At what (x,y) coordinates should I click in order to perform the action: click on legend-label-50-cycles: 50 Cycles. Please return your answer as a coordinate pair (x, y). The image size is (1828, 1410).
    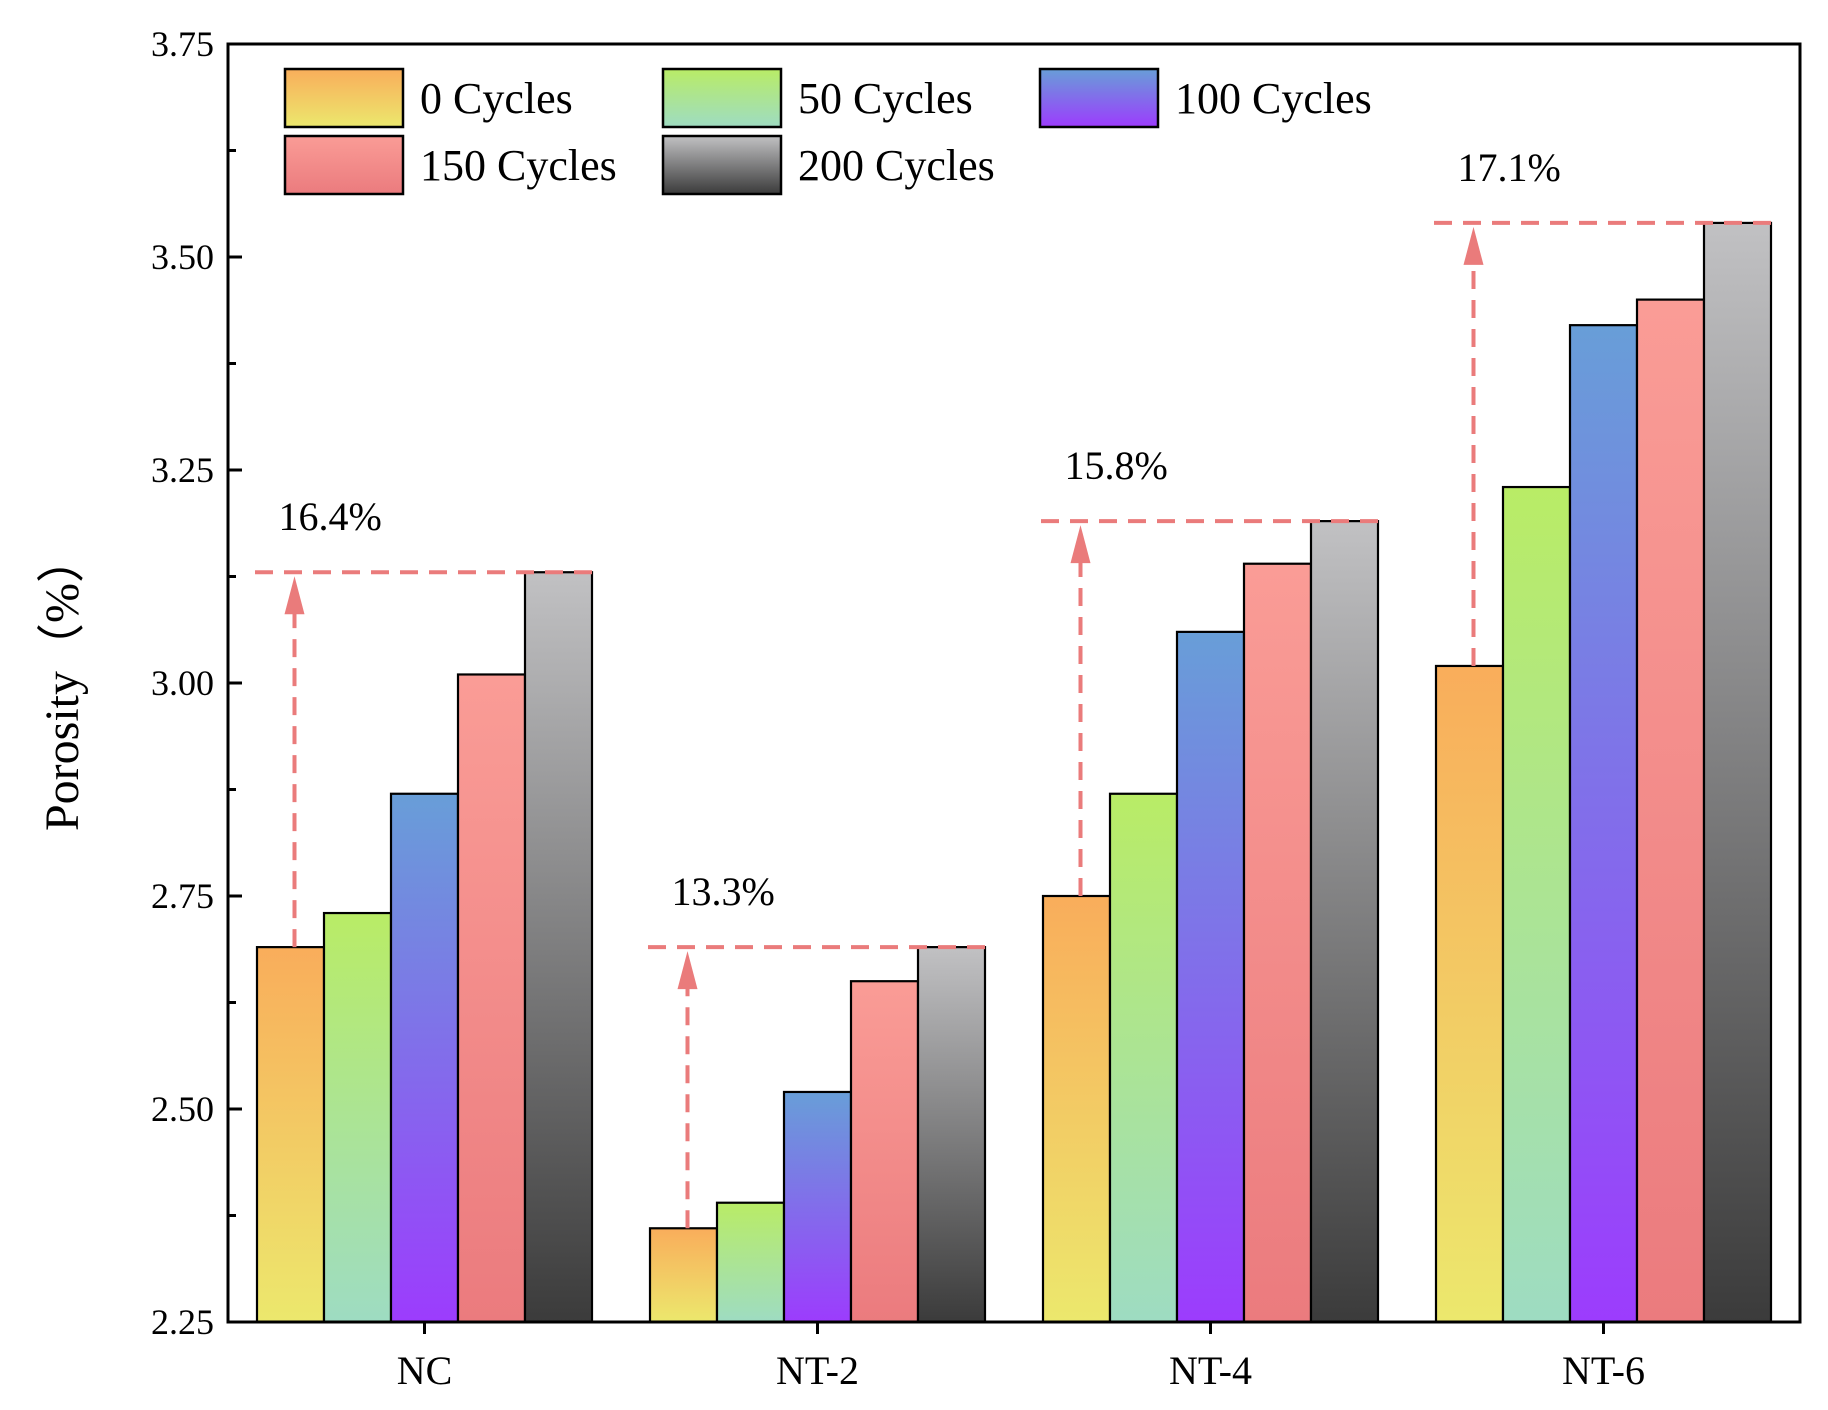
    Looking at the image, I should click on (885, 98).